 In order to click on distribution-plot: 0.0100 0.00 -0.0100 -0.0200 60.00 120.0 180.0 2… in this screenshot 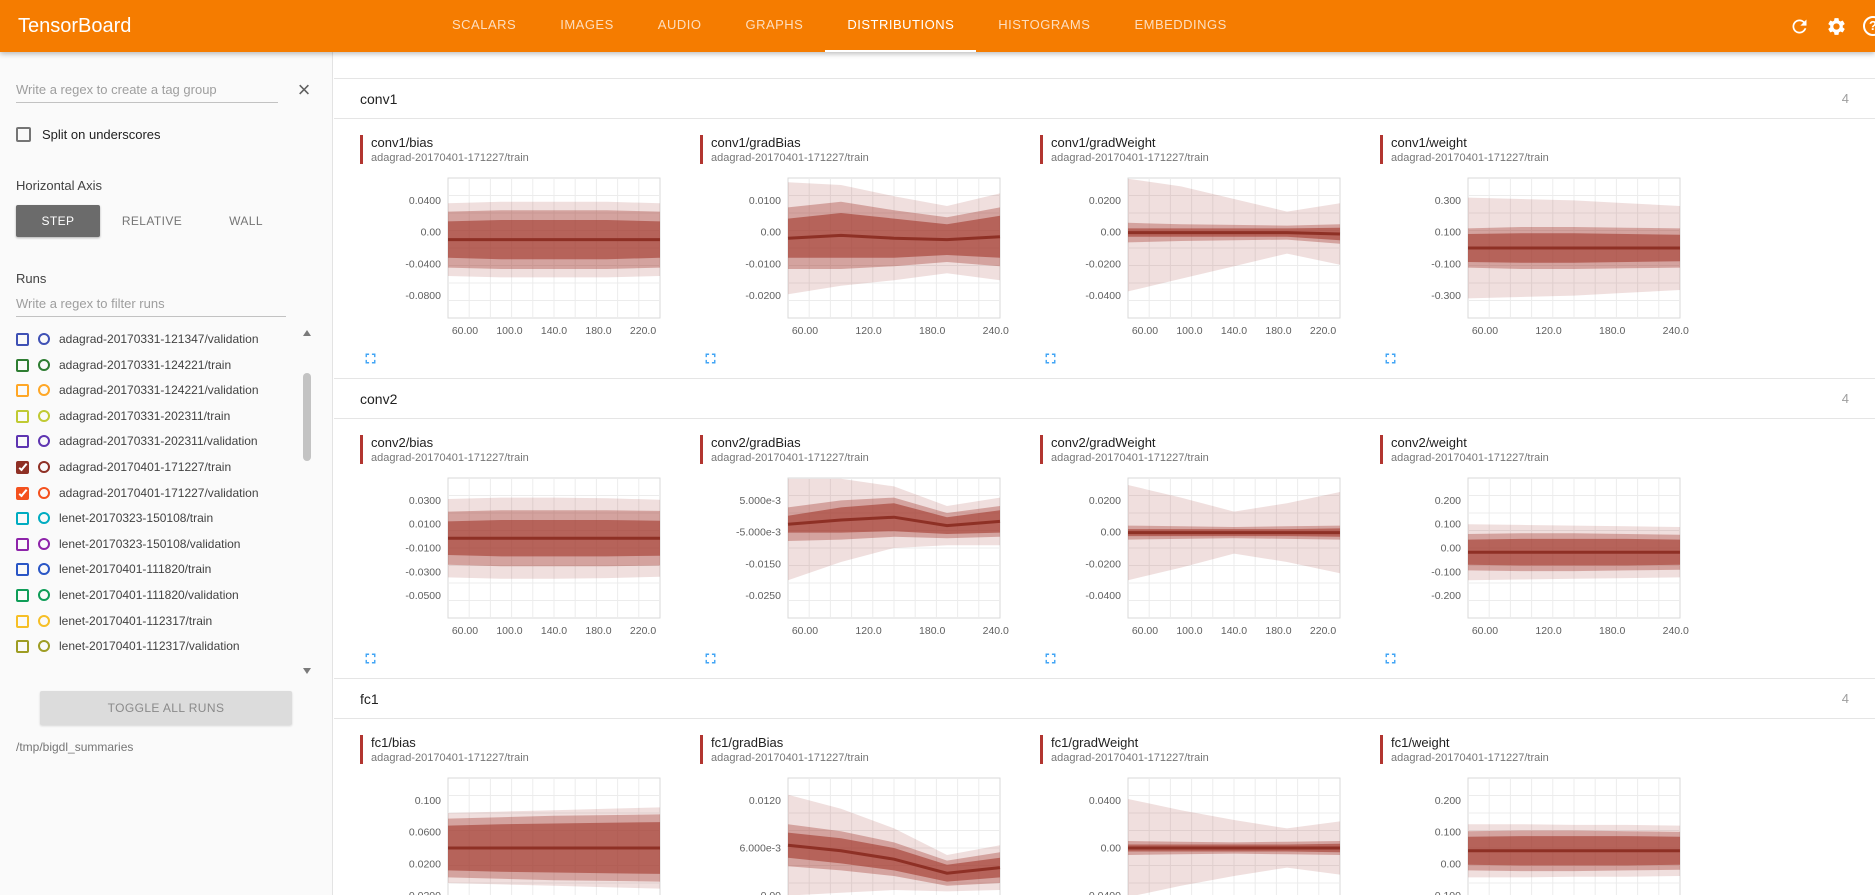, I will do `click(865, 259)`.